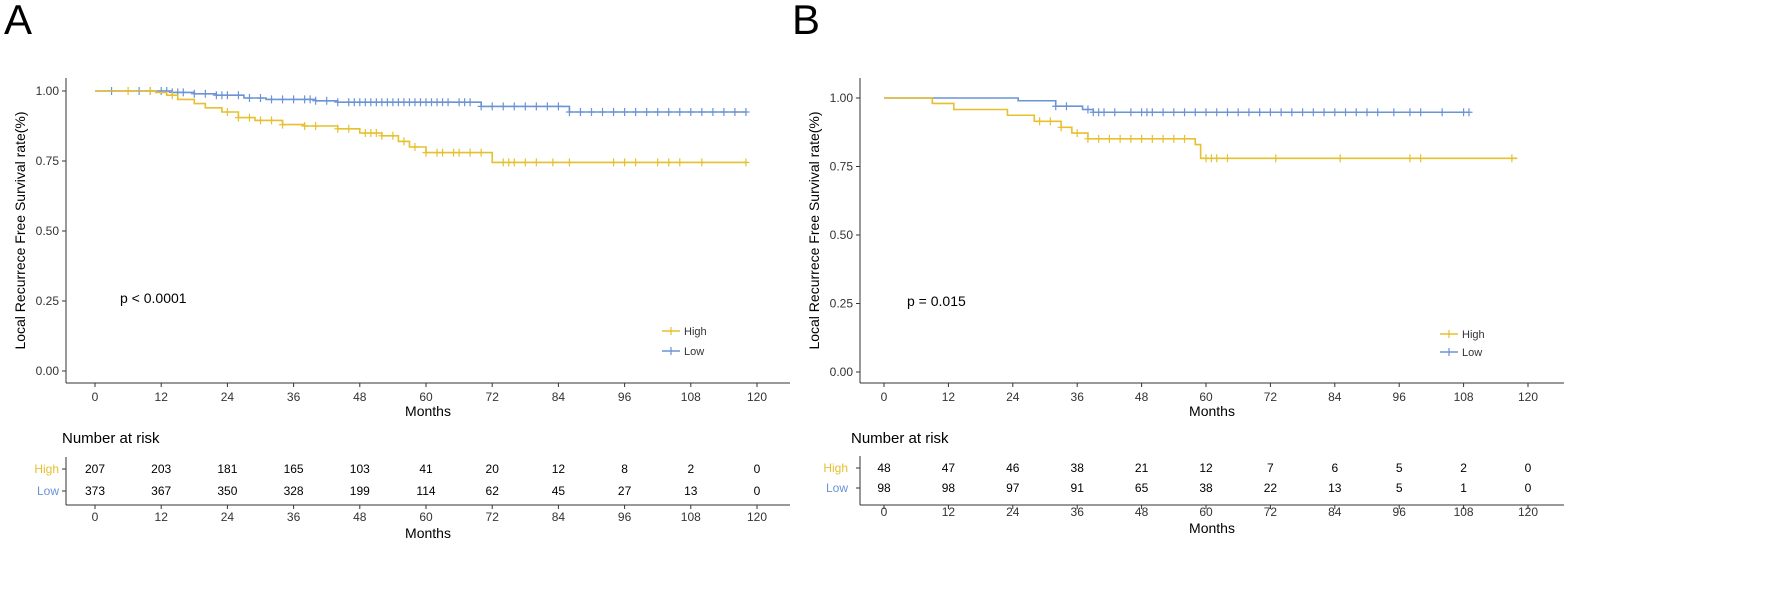 This screenshot has width=1769, height=610. What do you see at coordinates (111, 438) in the screenshot?
I see `risk-table-title-a: Number at risk` at bounding box center [111, 438].